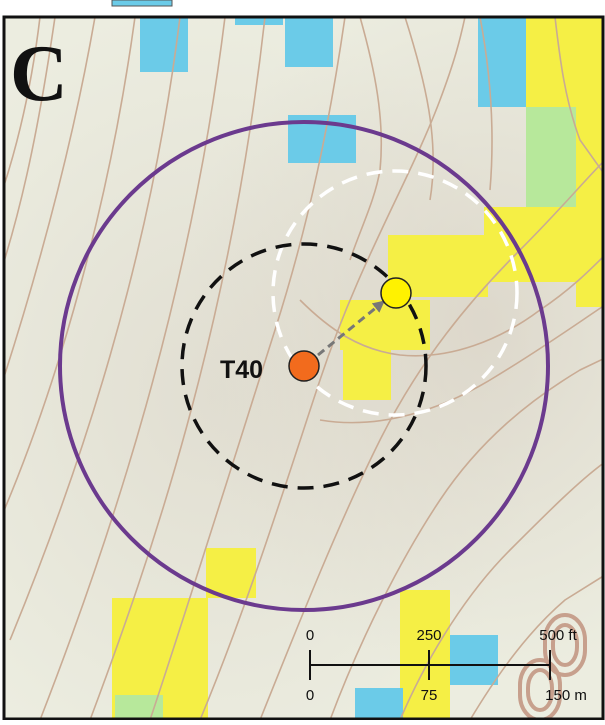 The image size is (605, 725). I want to click on blue-legend-swatch-icon, so click(142, 3).